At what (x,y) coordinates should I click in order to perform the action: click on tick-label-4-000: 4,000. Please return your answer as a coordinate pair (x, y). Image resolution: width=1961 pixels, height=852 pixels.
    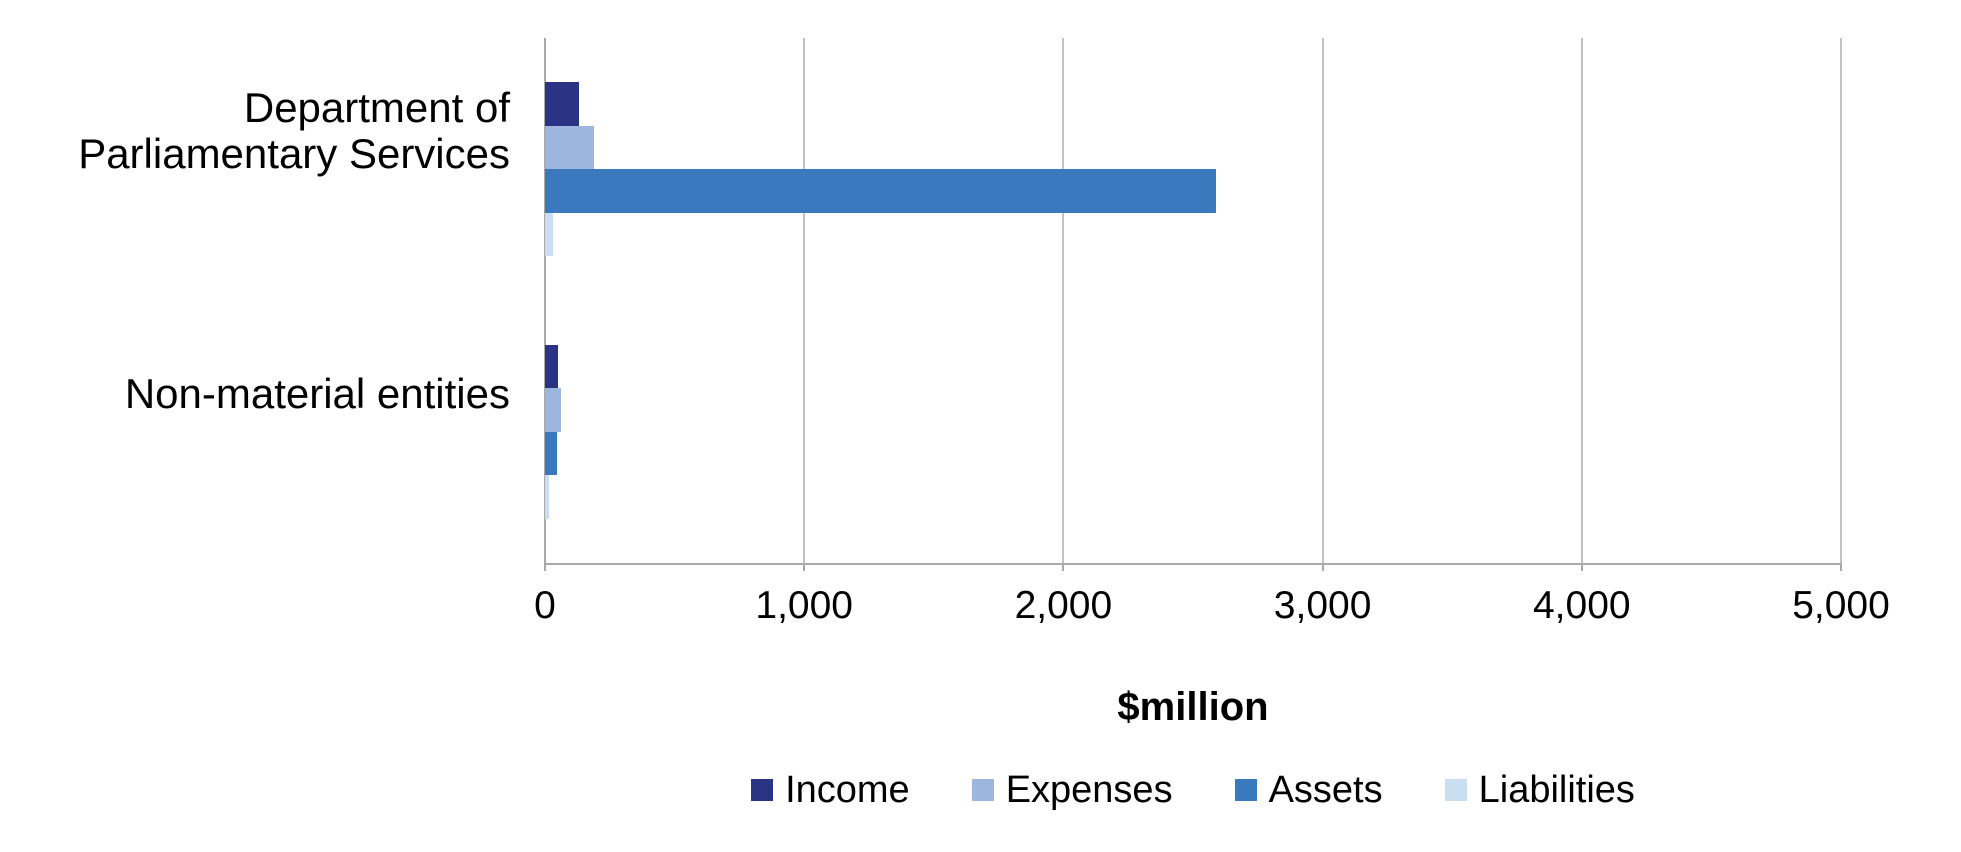
    Looking at the image, I should click on (1581, 605).